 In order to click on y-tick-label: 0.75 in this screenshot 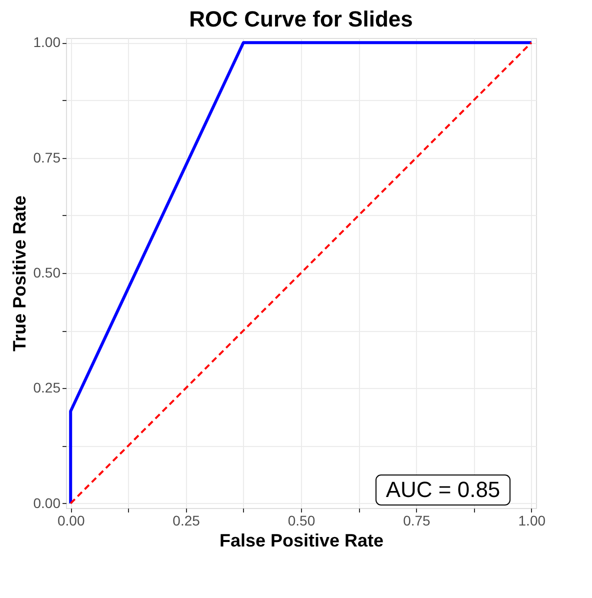, I will do `click(47, 157)`.